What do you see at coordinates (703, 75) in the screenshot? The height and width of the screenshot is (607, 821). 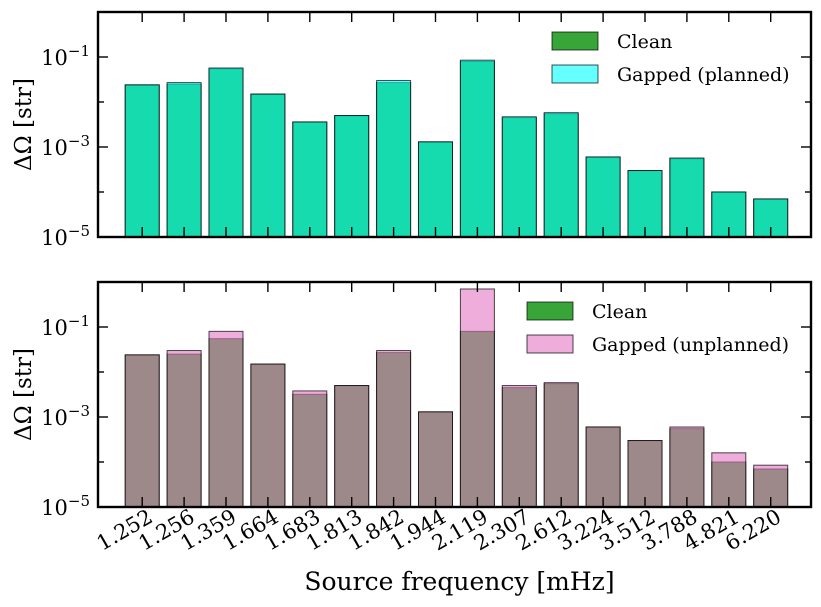 I see `legend-label-2: Gapped (planned)` at bounding box center [703, 75].